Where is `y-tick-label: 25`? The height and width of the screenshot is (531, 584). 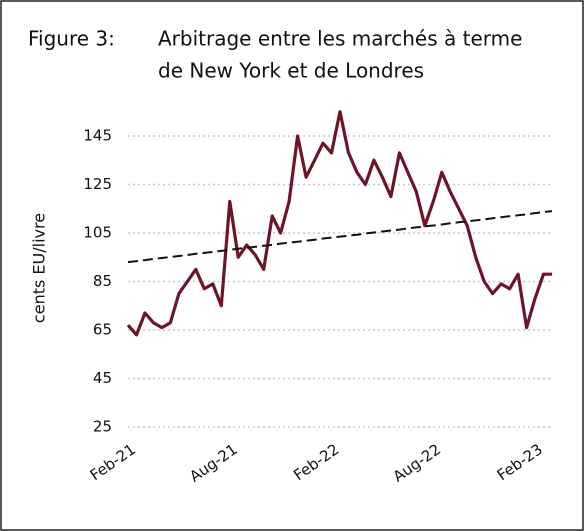 y-tick-label: 25 is located at coordinates (102, 427).